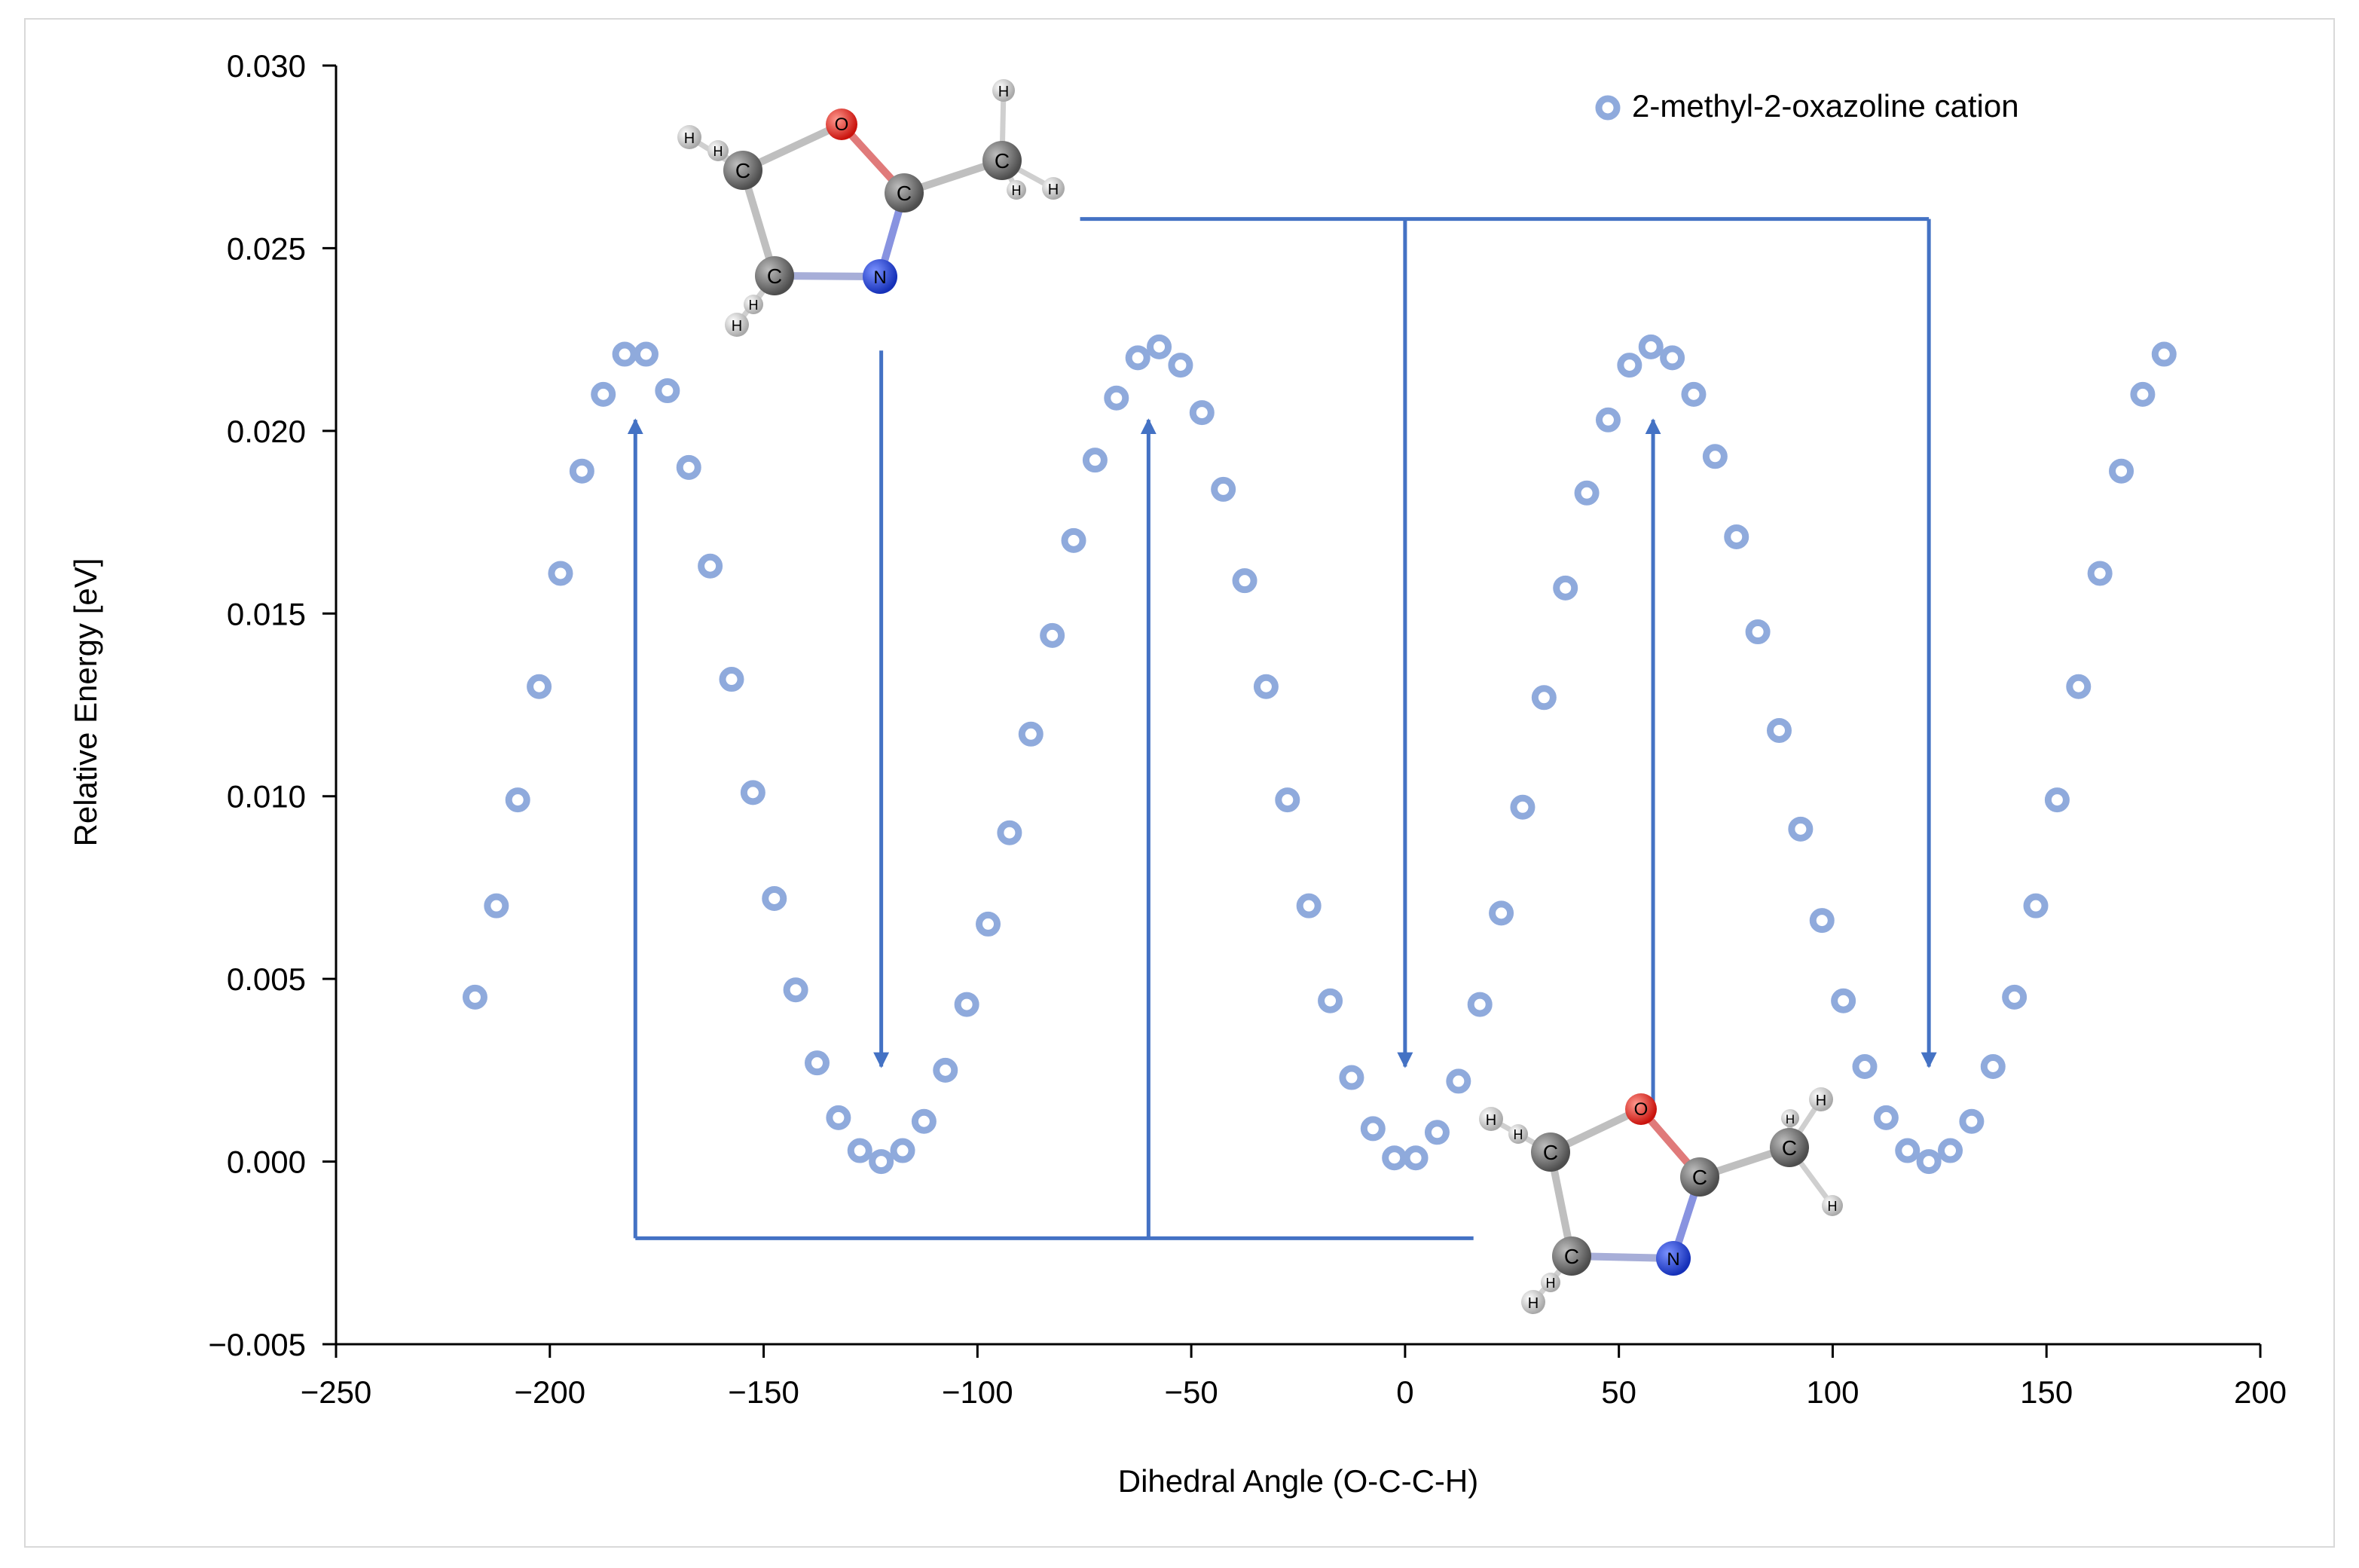  Describe the element at coordinates (1404, 1392) in the screenshot. I see `x-tick-label: 0` at that location.